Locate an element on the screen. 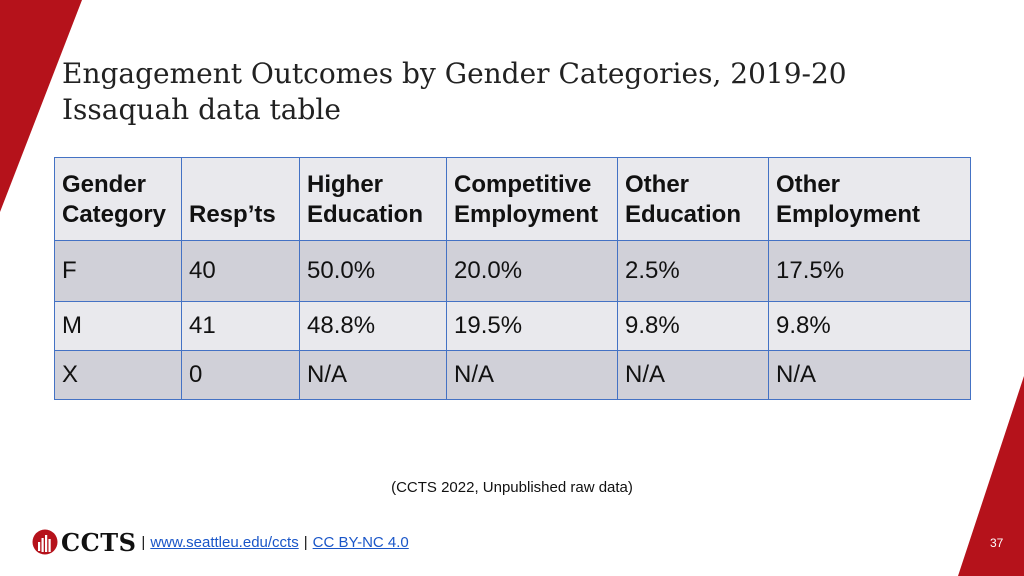  ccts-logo: CCTS is located at coordinates (84, 542).